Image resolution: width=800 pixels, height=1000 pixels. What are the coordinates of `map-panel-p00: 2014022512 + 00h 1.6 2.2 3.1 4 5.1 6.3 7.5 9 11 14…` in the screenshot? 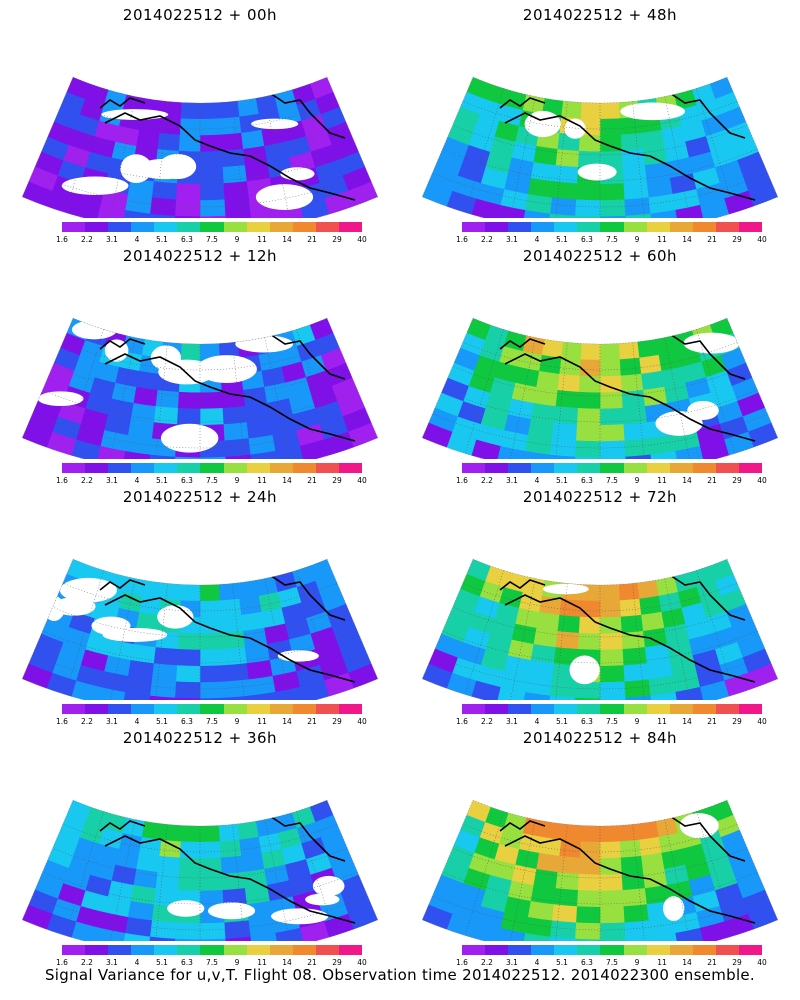 It's located at (200, 122).